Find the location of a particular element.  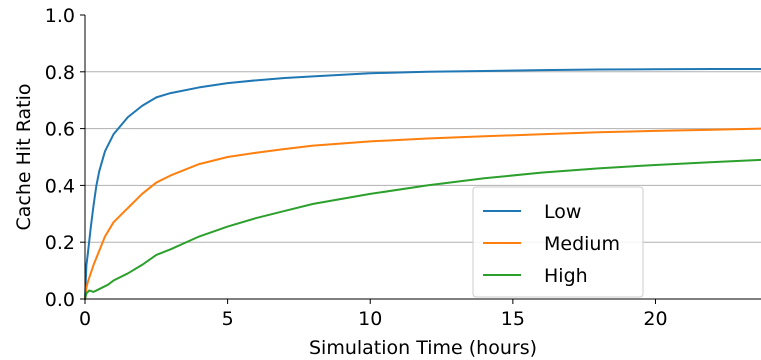

y-tick-label: 0.4 is located at coordinates (60, 186).